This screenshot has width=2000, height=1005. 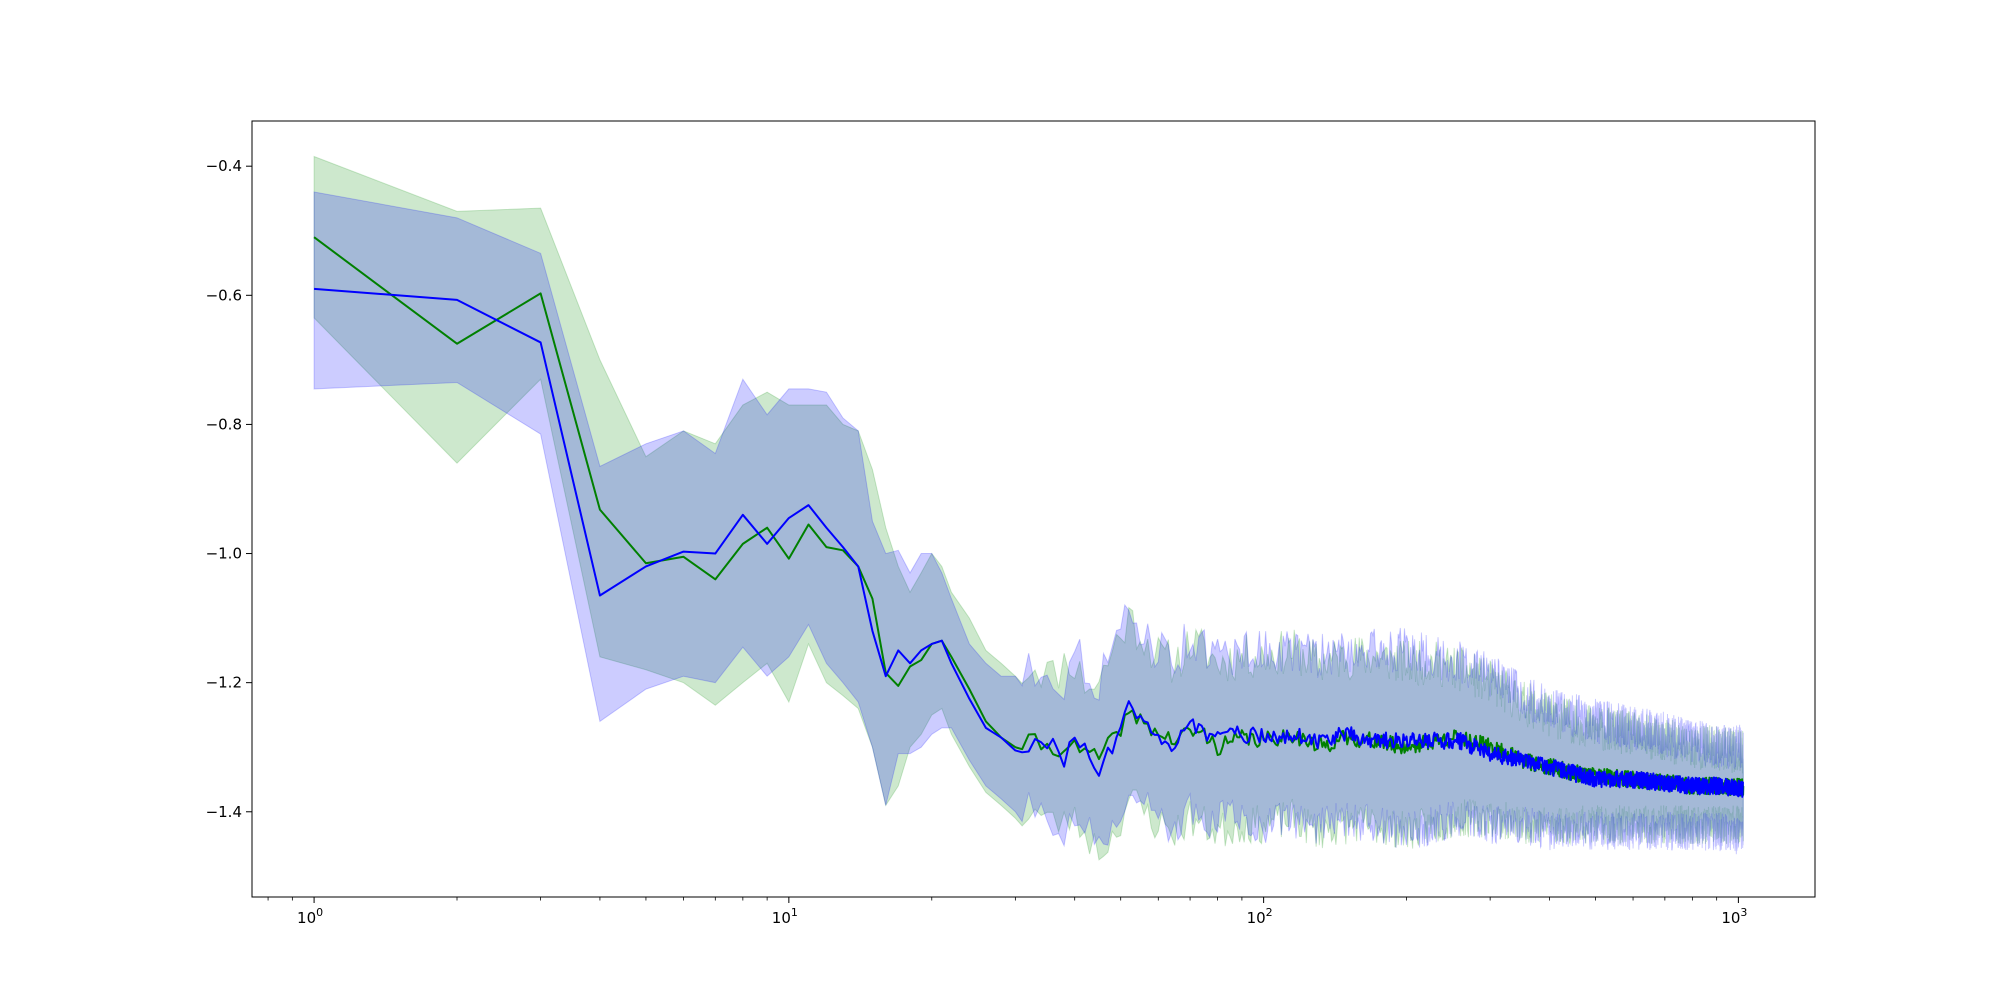 I want to click on x-tick-label: 10³, so click(x=1734, y=916).